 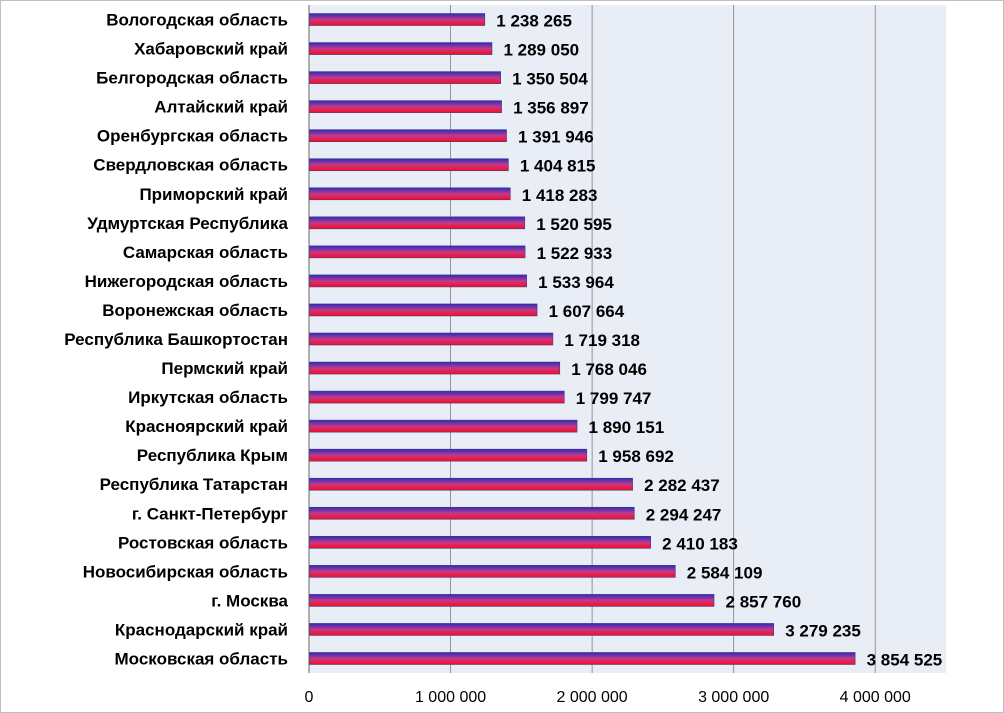 What do you see at coordinates (560, 195) in the screenshot?
I see `value-label: 1 418 283` at bounding box center [560, 195].